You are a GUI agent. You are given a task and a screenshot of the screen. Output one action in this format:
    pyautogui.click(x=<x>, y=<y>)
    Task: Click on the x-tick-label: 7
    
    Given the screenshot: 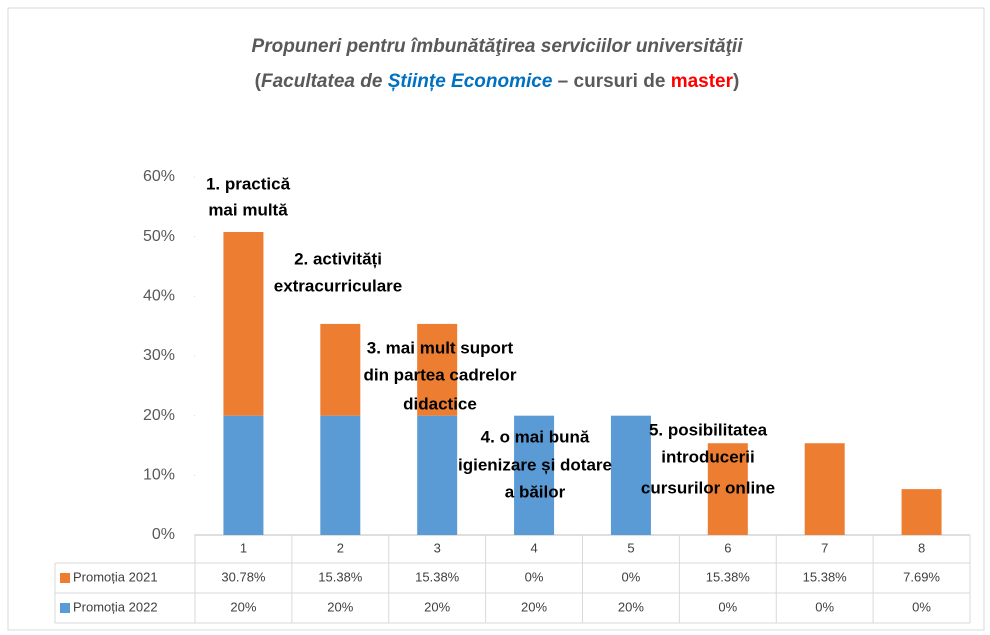 What is the action you would take?
    pyautogui.click(x=824, y=547)
    